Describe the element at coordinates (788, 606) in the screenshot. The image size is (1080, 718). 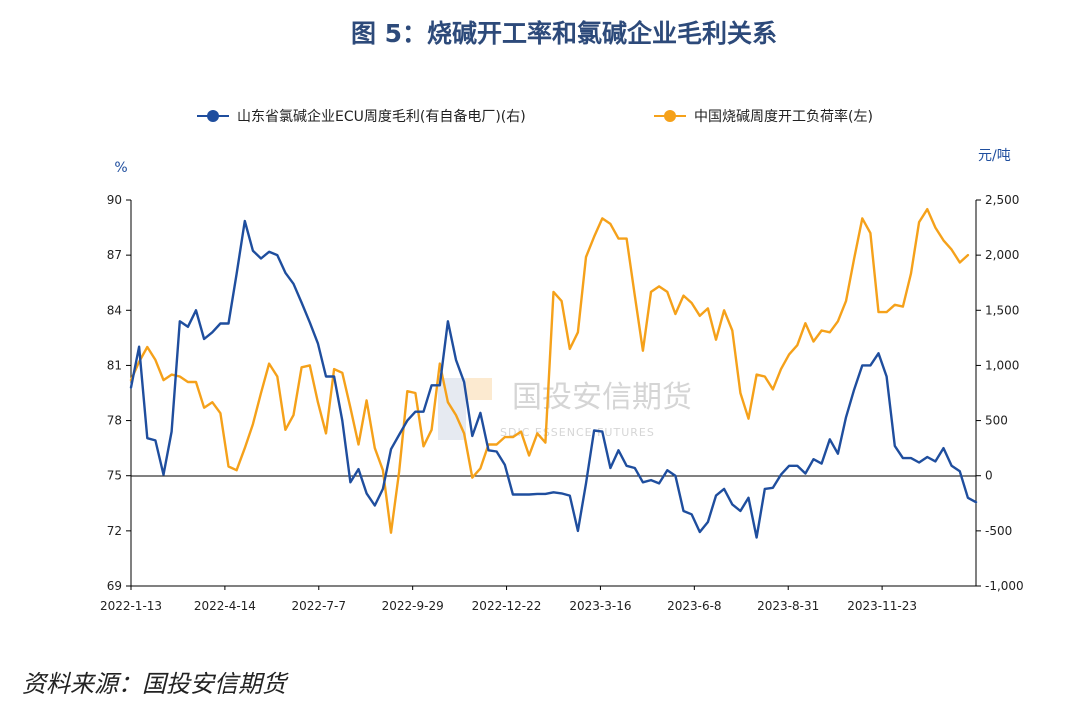
I see `x-tick-label: 2023-8-31` at that location.